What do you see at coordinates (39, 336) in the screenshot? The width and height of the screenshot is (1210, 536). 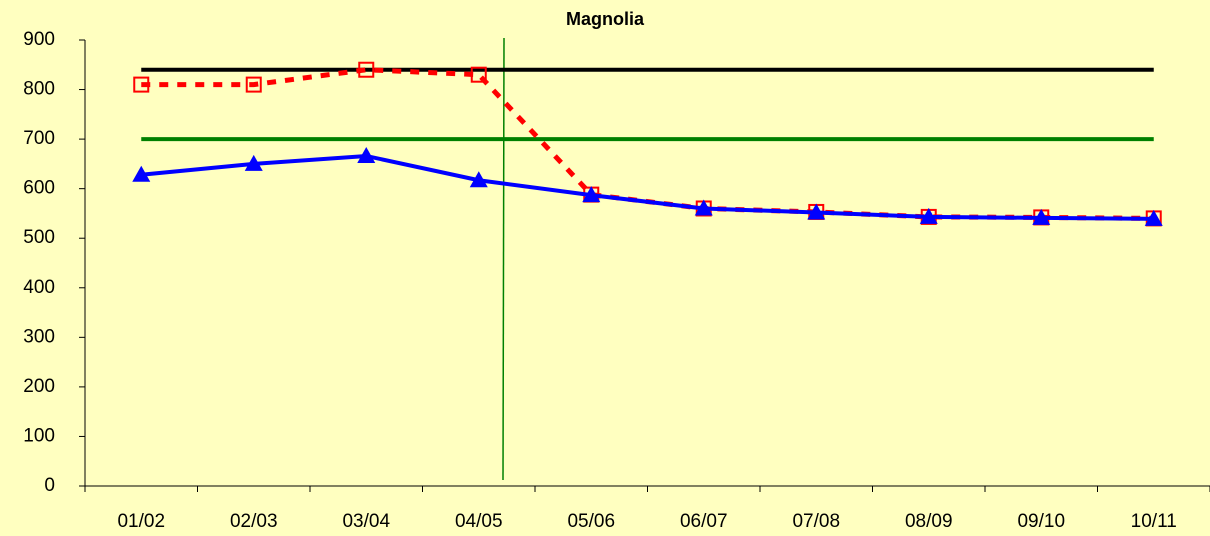 I see `y-tick-label: 300` at bounding box center [39, 336].